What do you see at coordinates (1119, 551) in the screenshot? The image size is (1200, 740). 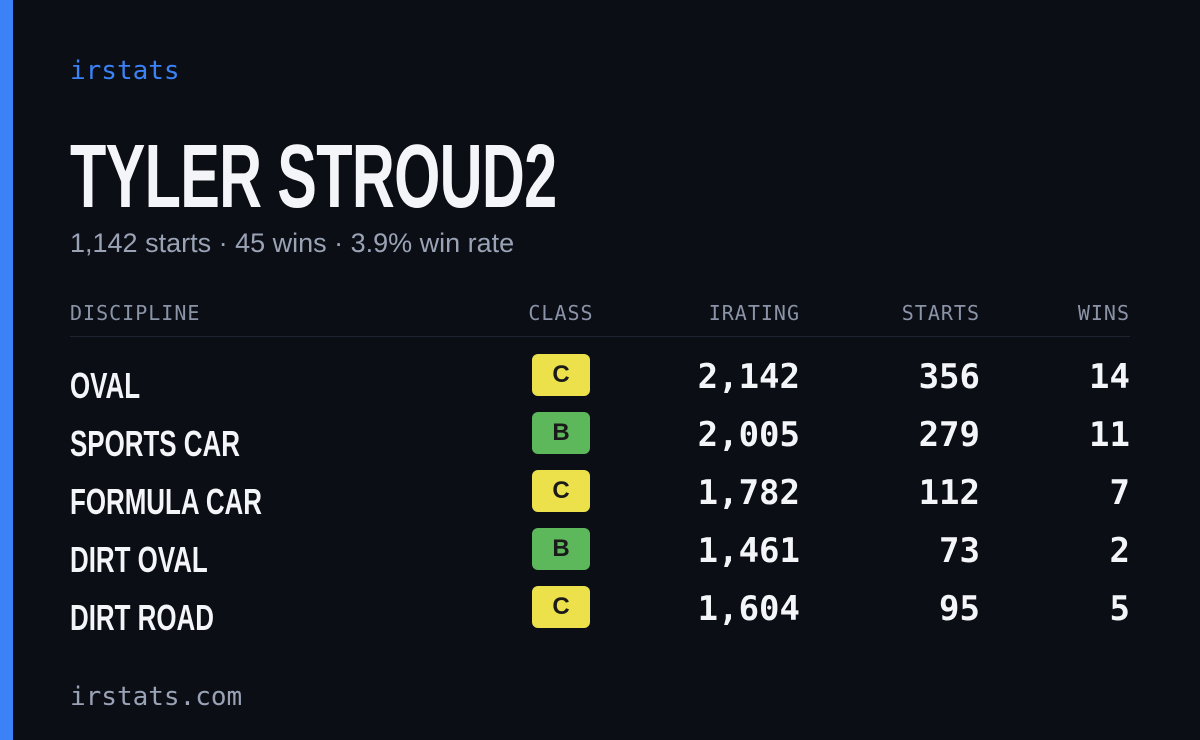 I see `stat-value: 2` at bounding box center [1119, 551].